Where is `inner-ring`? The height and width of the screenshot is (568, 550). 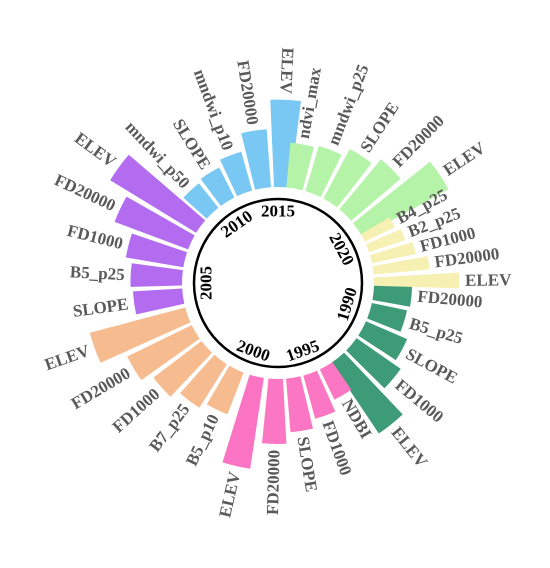
inner-ring is located at coordinates (278, 283).